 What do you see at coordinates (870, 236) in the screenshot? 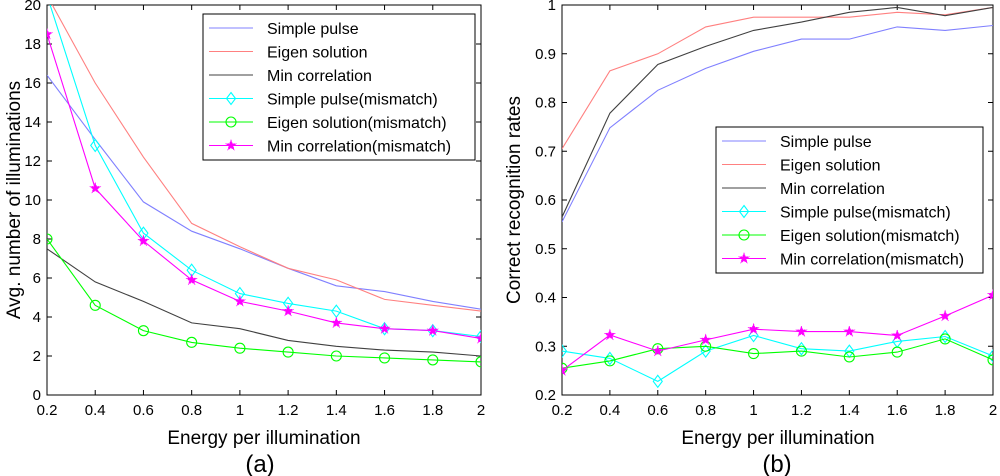
I see `legend-label: Eigen solution(mismatch)` at bounding box center [870, 236].